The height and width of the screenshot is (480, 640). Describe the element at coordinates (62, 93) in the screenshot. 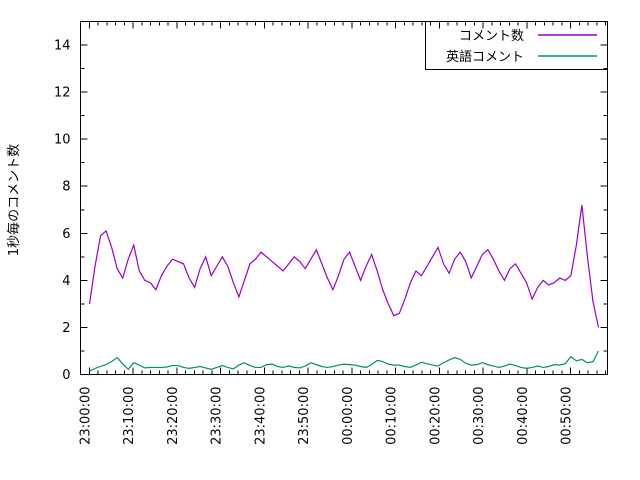

I see `y-tick-label: 12` at that location.